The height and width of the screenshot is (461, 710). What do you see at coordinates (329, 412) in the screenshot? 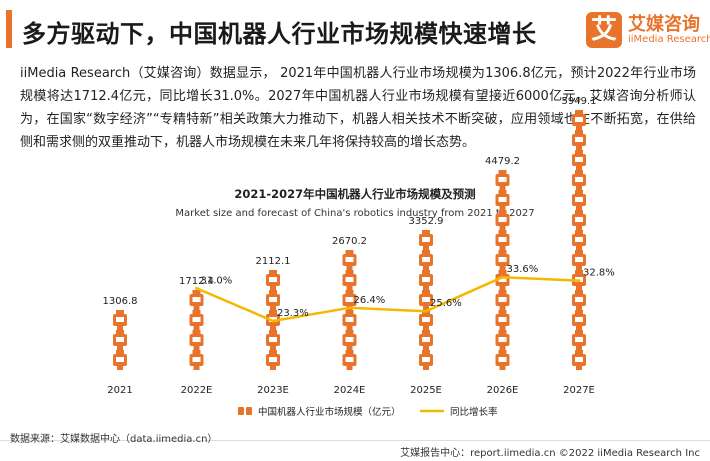
I see `legend-bar-label: 中国机器人行业市场规模（亿元）` at bounding box center [329, 412].